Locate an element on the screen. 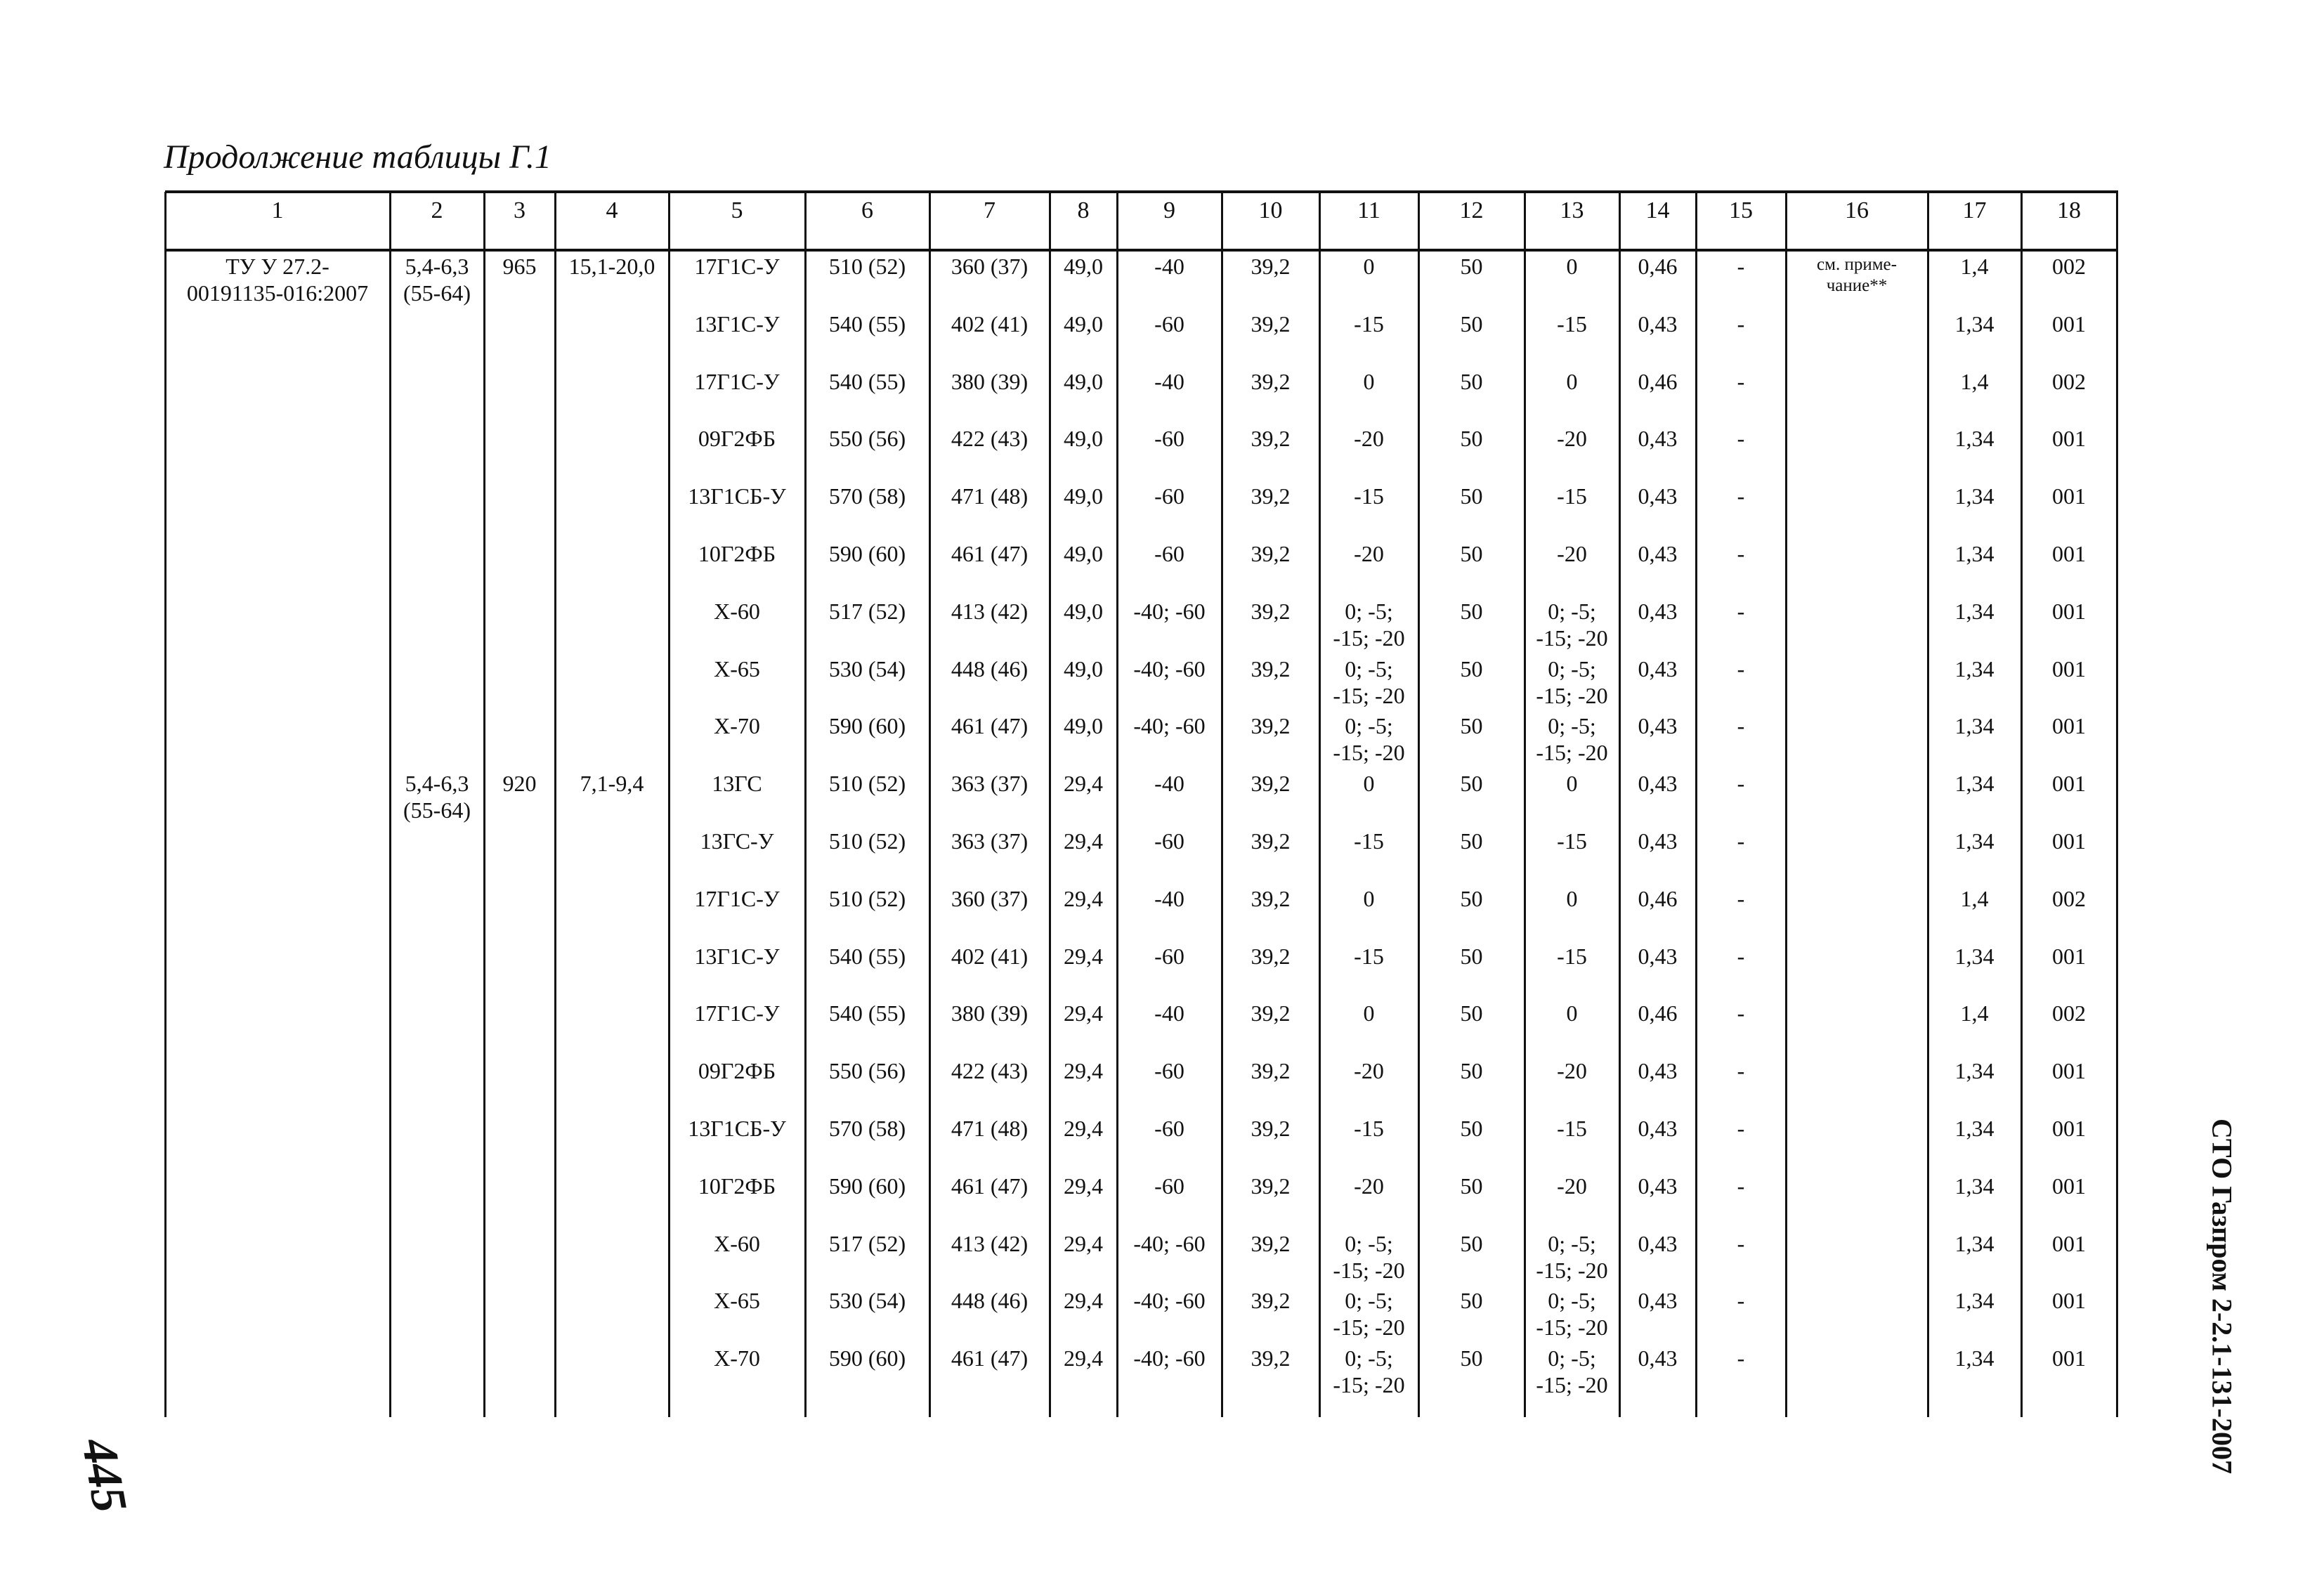 This screenshot has width=2324, height=1578. table-cell: 550 (56) is located at coordinates (867, 439).